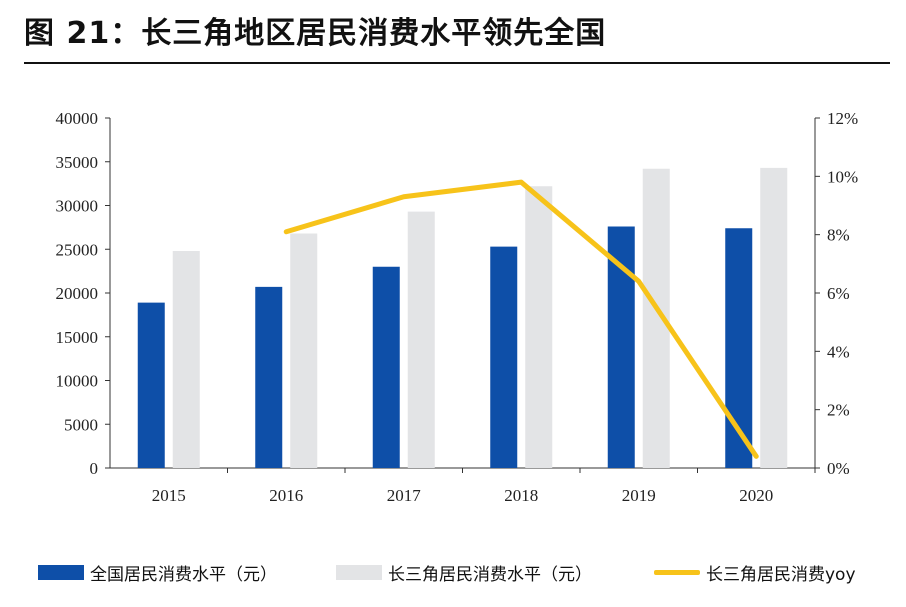  I want to click on y-right-tick-label: 12%, so click(842, 118).